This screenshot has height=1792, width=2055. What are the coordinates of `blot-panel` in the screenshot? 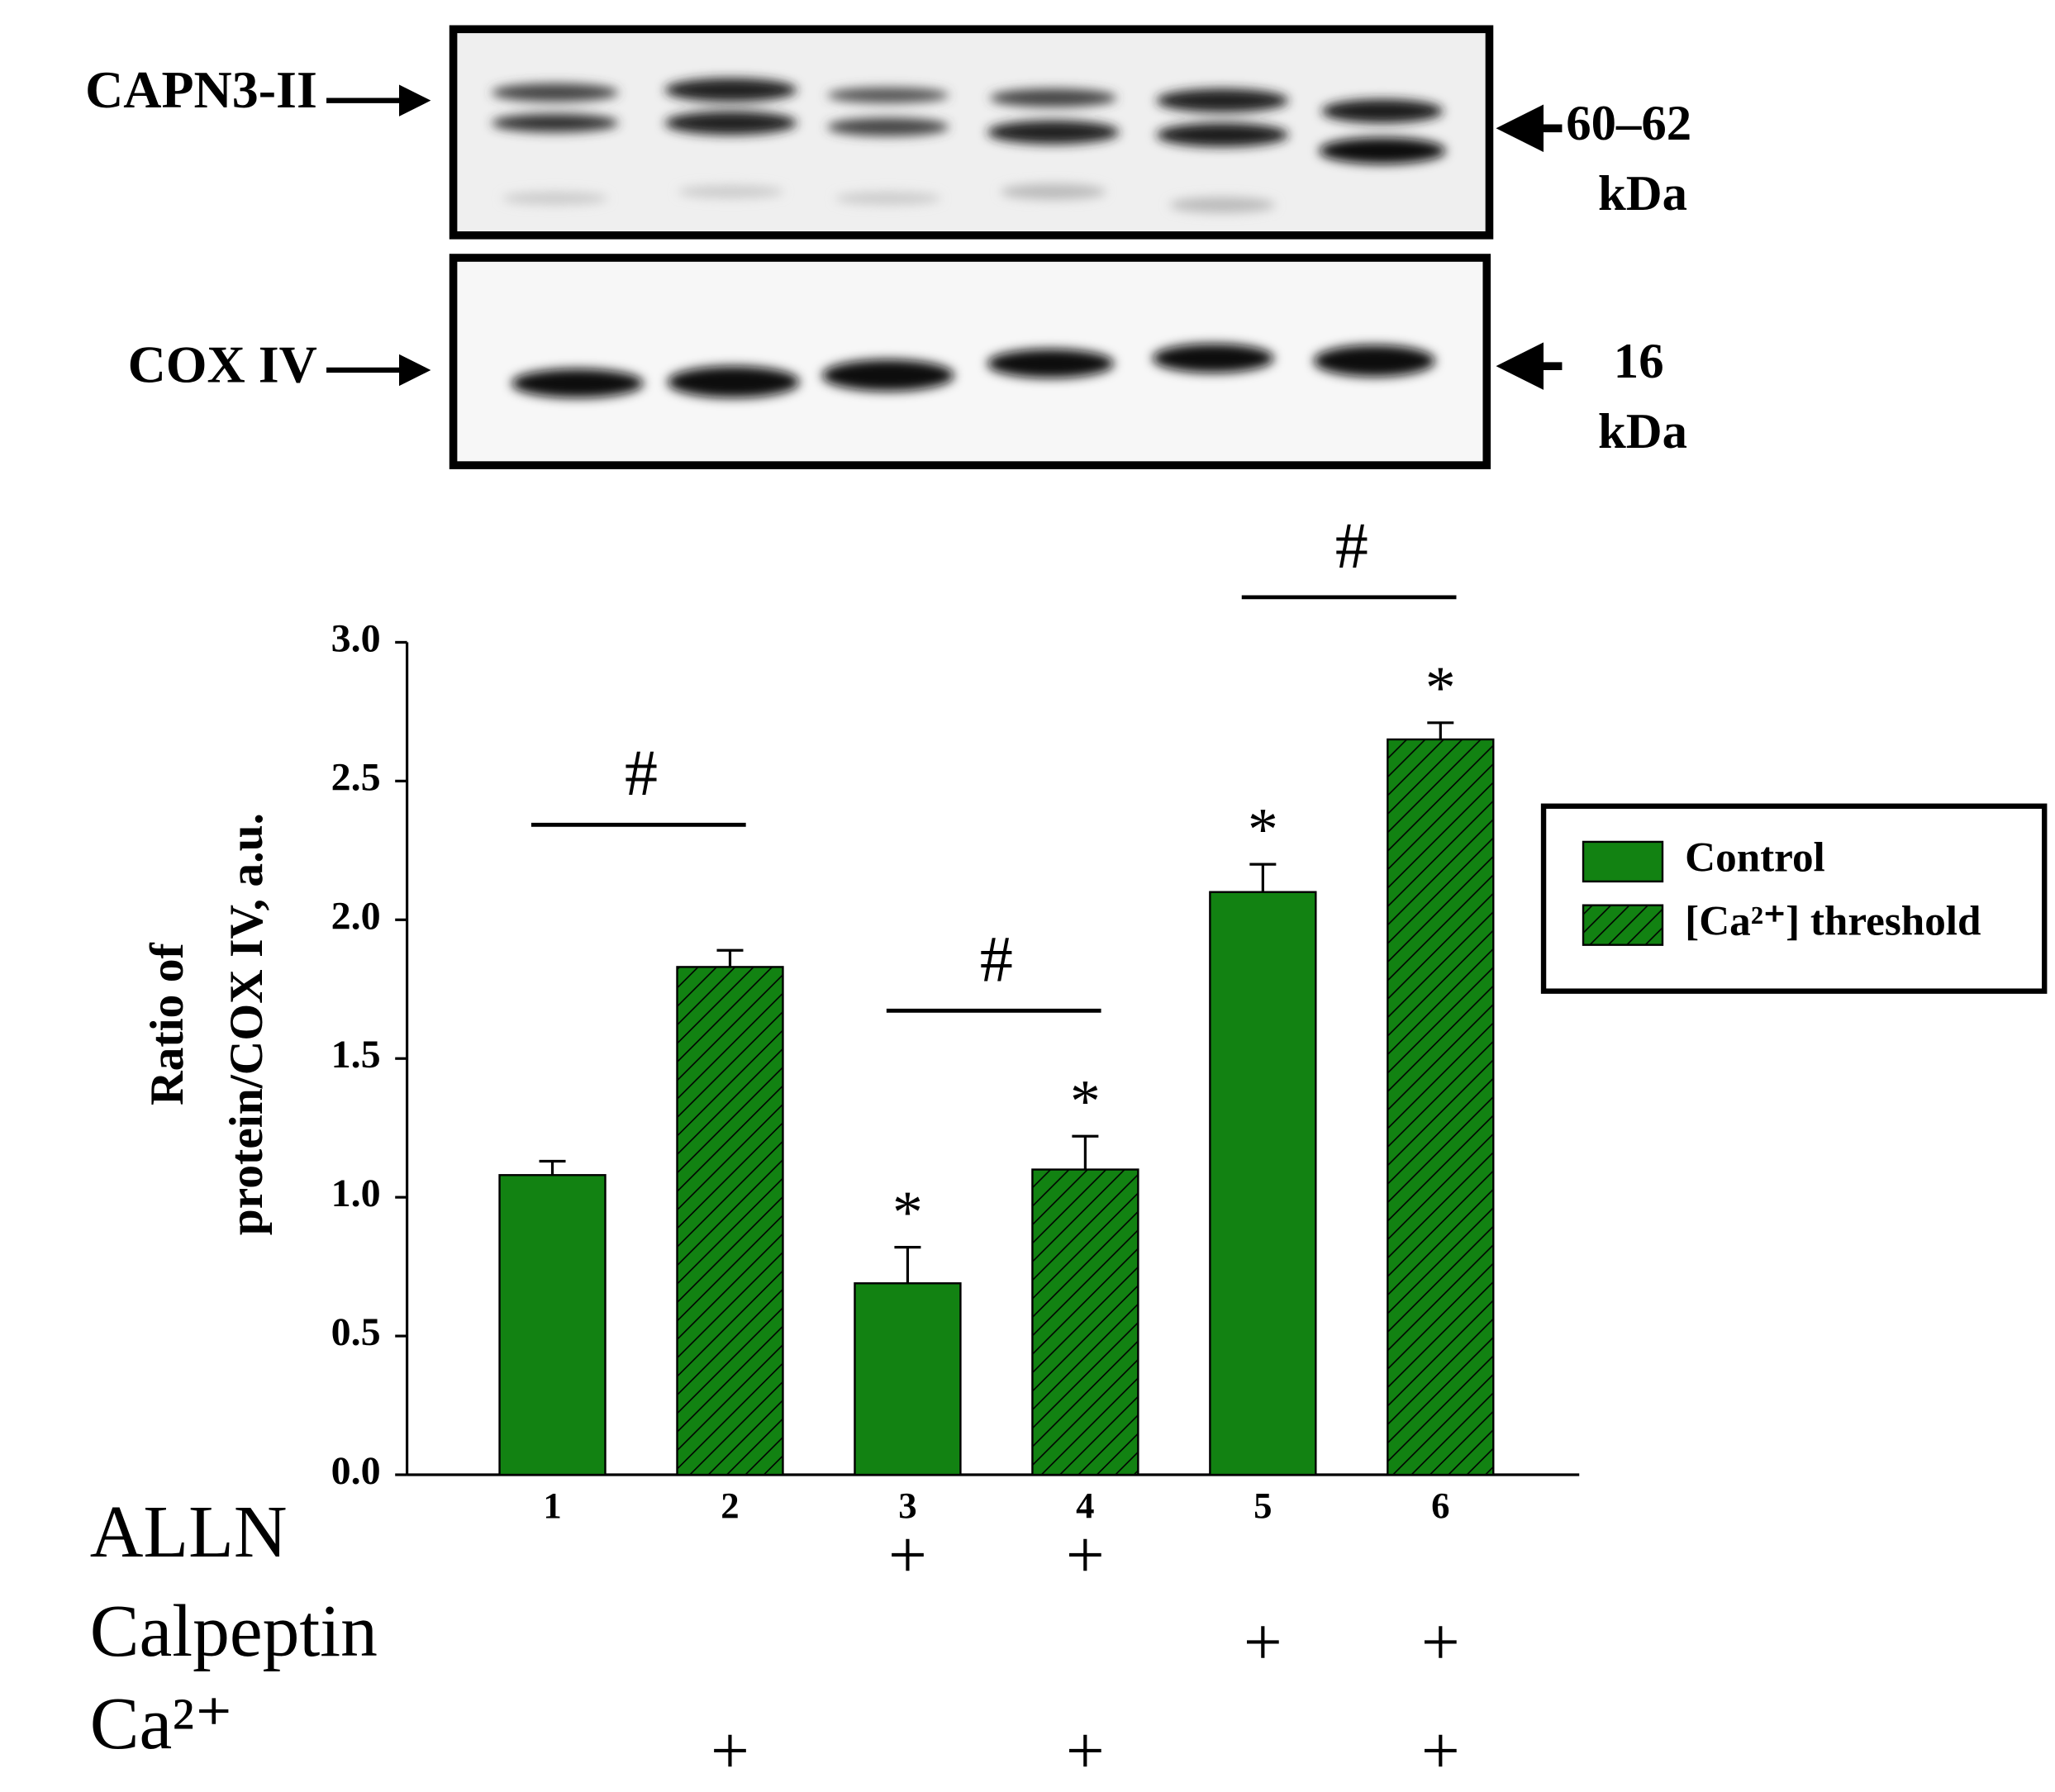 It's located at (971, 132).